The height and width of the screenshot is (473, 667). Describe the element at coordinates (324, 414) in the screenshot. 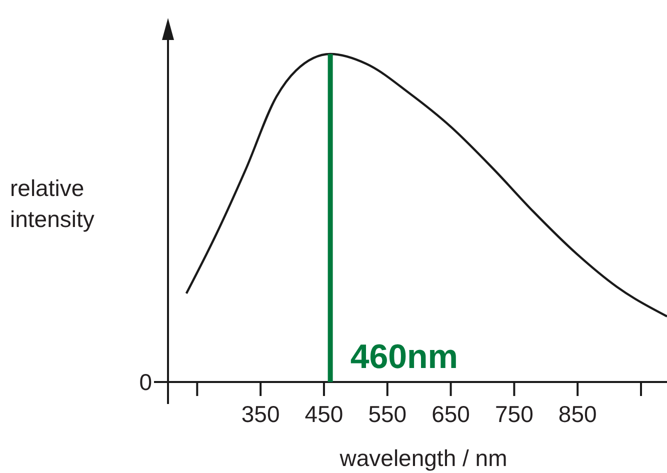

I see `x-tick-label: 450` at that location.